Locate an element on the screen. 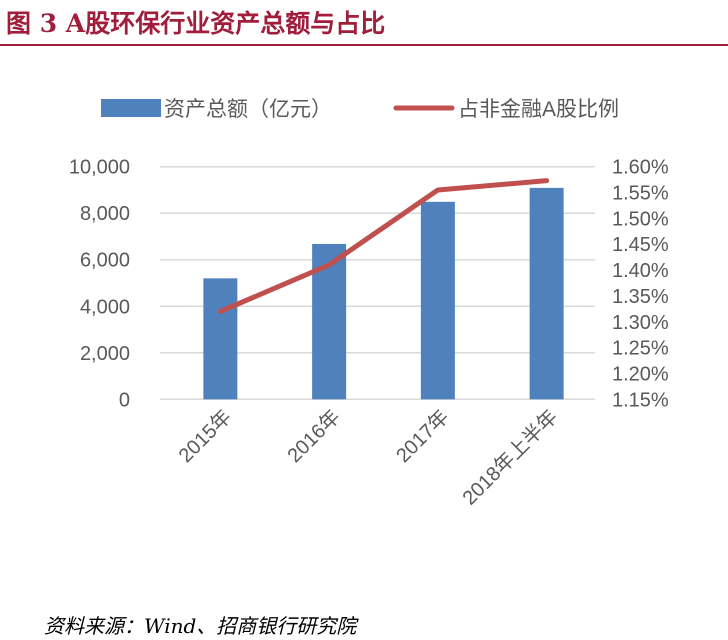 Image resolution: width=728 pixels, height=640 pixels. y-left-tick-label: 8,000 is located at coordinates (105, 214).